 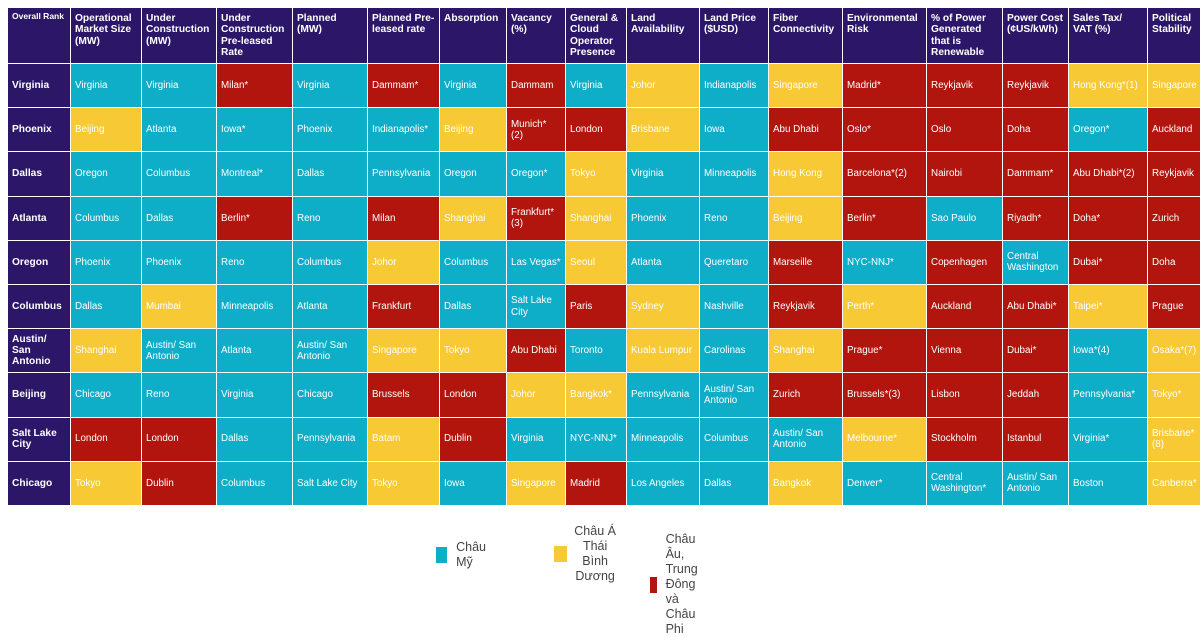 What do you see at coordinates (179, 306) in the screenshot?
I see `market-cell: Mumbai` at bounding box center [179, 306].